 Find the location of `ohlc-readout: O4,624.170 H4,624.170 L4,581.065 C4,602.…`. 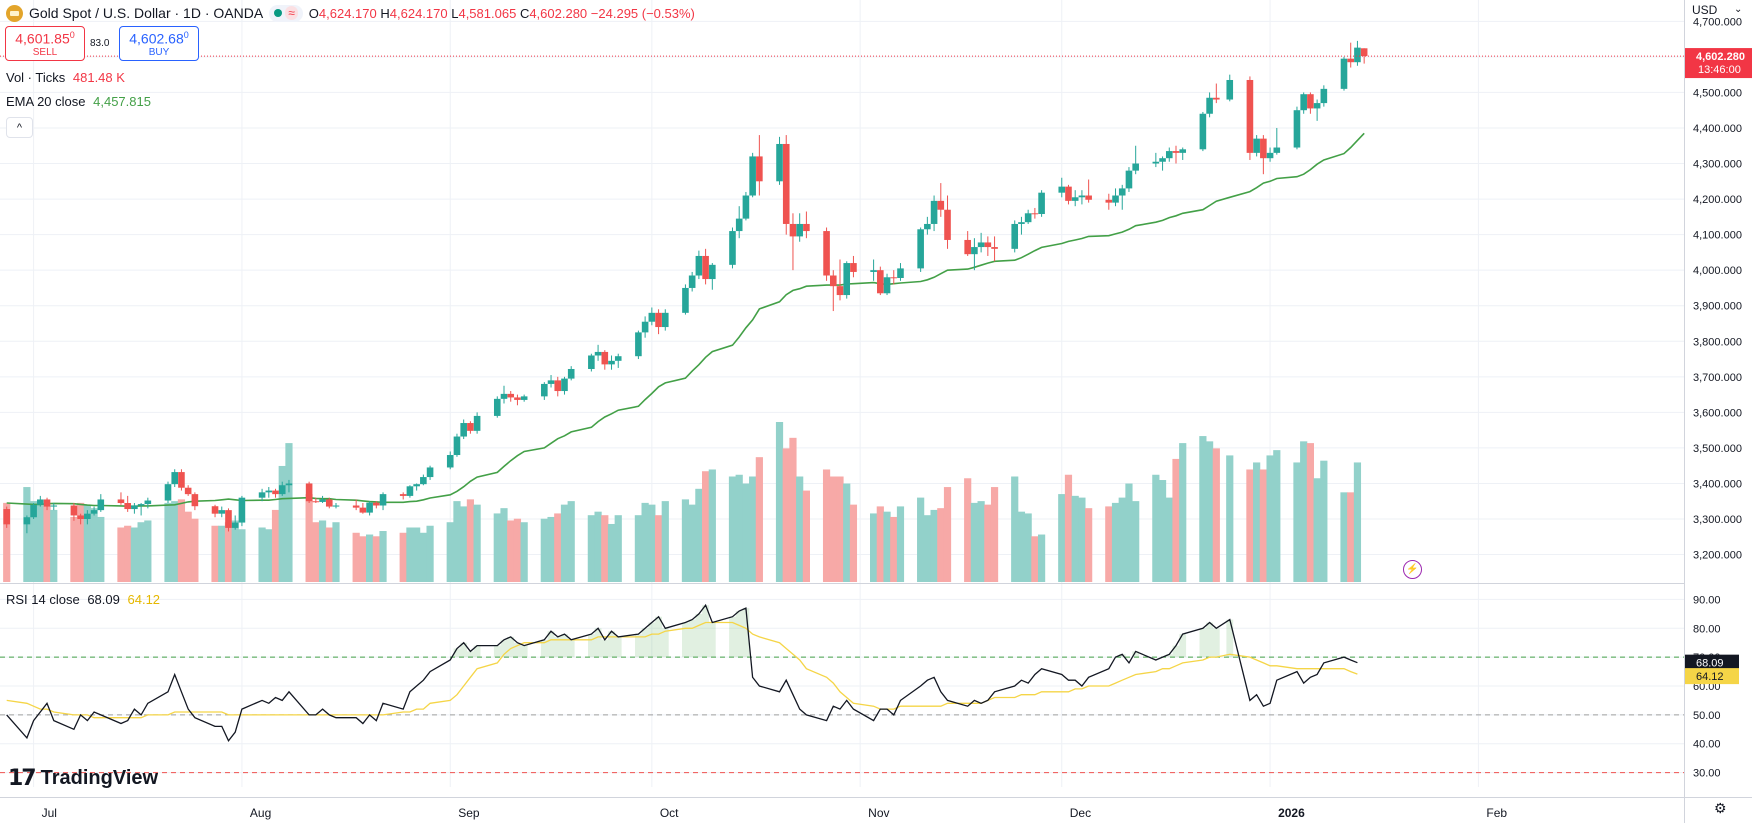

ohlc-readout: O4,624.170 H4,624.170 L4,581.065 C4,602.… is located at coordinates (502, 13).